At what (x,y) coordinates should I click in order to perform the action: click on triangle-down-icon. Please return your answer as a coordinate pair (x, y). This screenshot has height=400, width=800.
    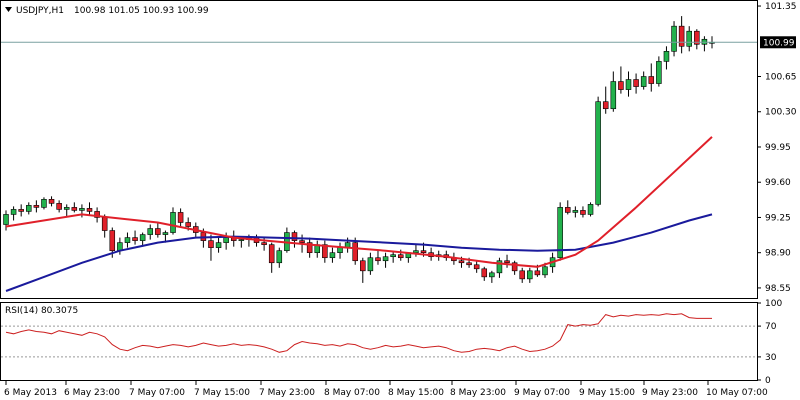
    Looking at the image, I should click on (8, 9).